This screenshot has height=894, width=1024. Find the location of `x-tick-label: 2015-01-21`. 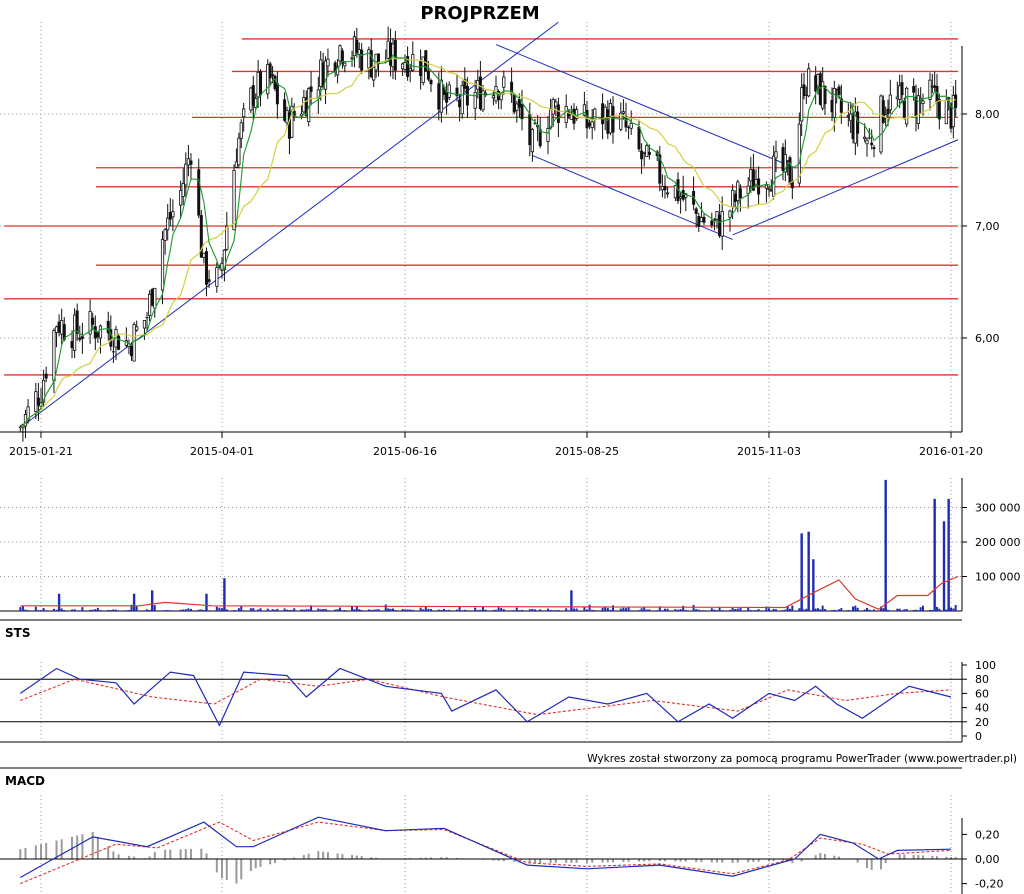

x-tick-label: 2015-01-21 is located at coordinates (41, 451).